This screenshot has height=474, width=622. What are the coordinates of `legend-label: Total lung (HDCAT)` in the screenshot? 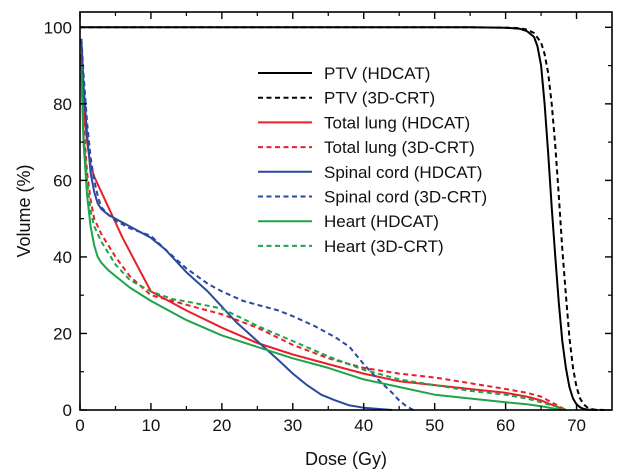 It's located at (397, 122).